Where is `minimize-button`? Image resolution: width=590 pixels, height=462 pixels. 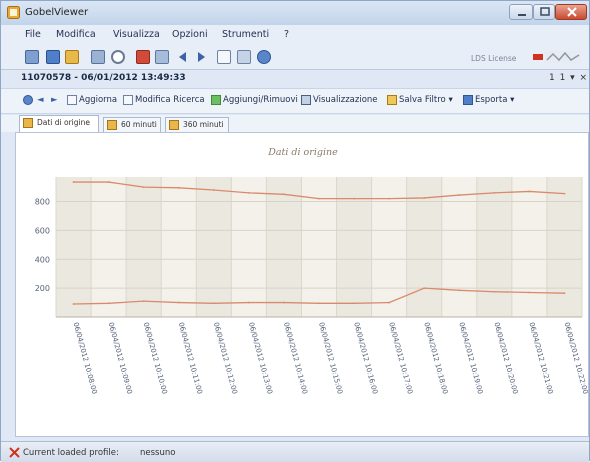 minimize-button is located at coordinates (521, 12).